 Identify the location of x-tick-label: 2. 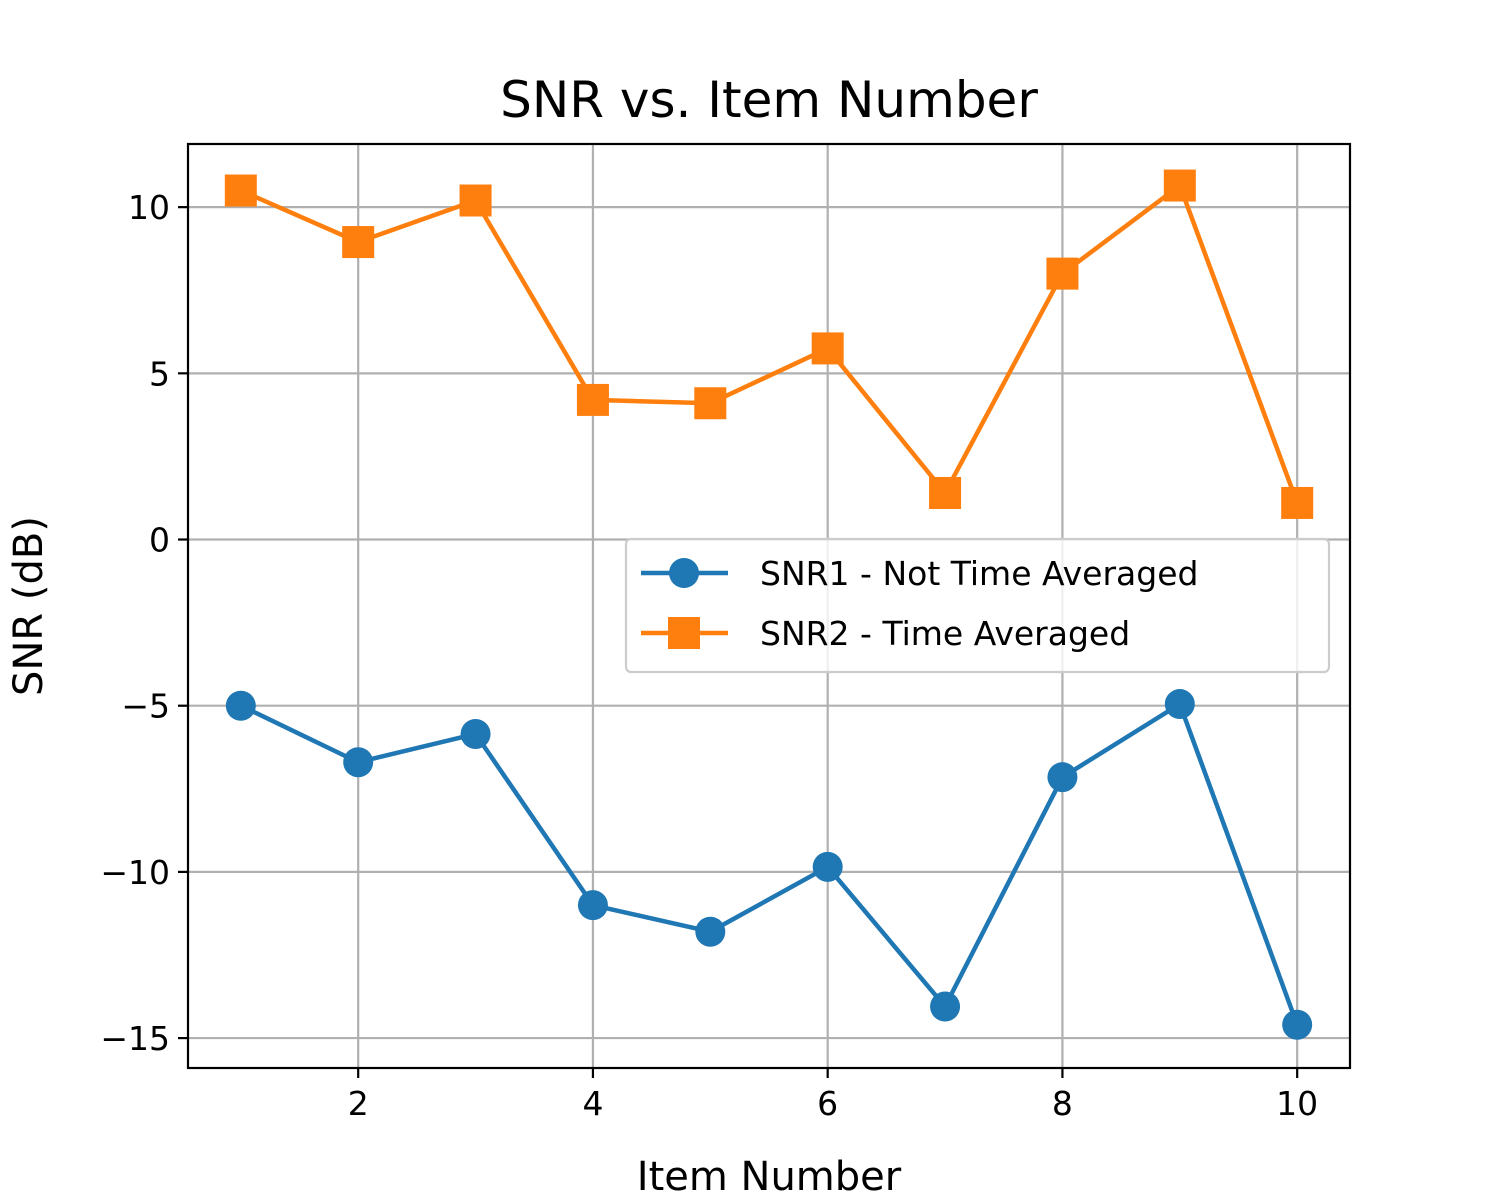
(358, 1103).